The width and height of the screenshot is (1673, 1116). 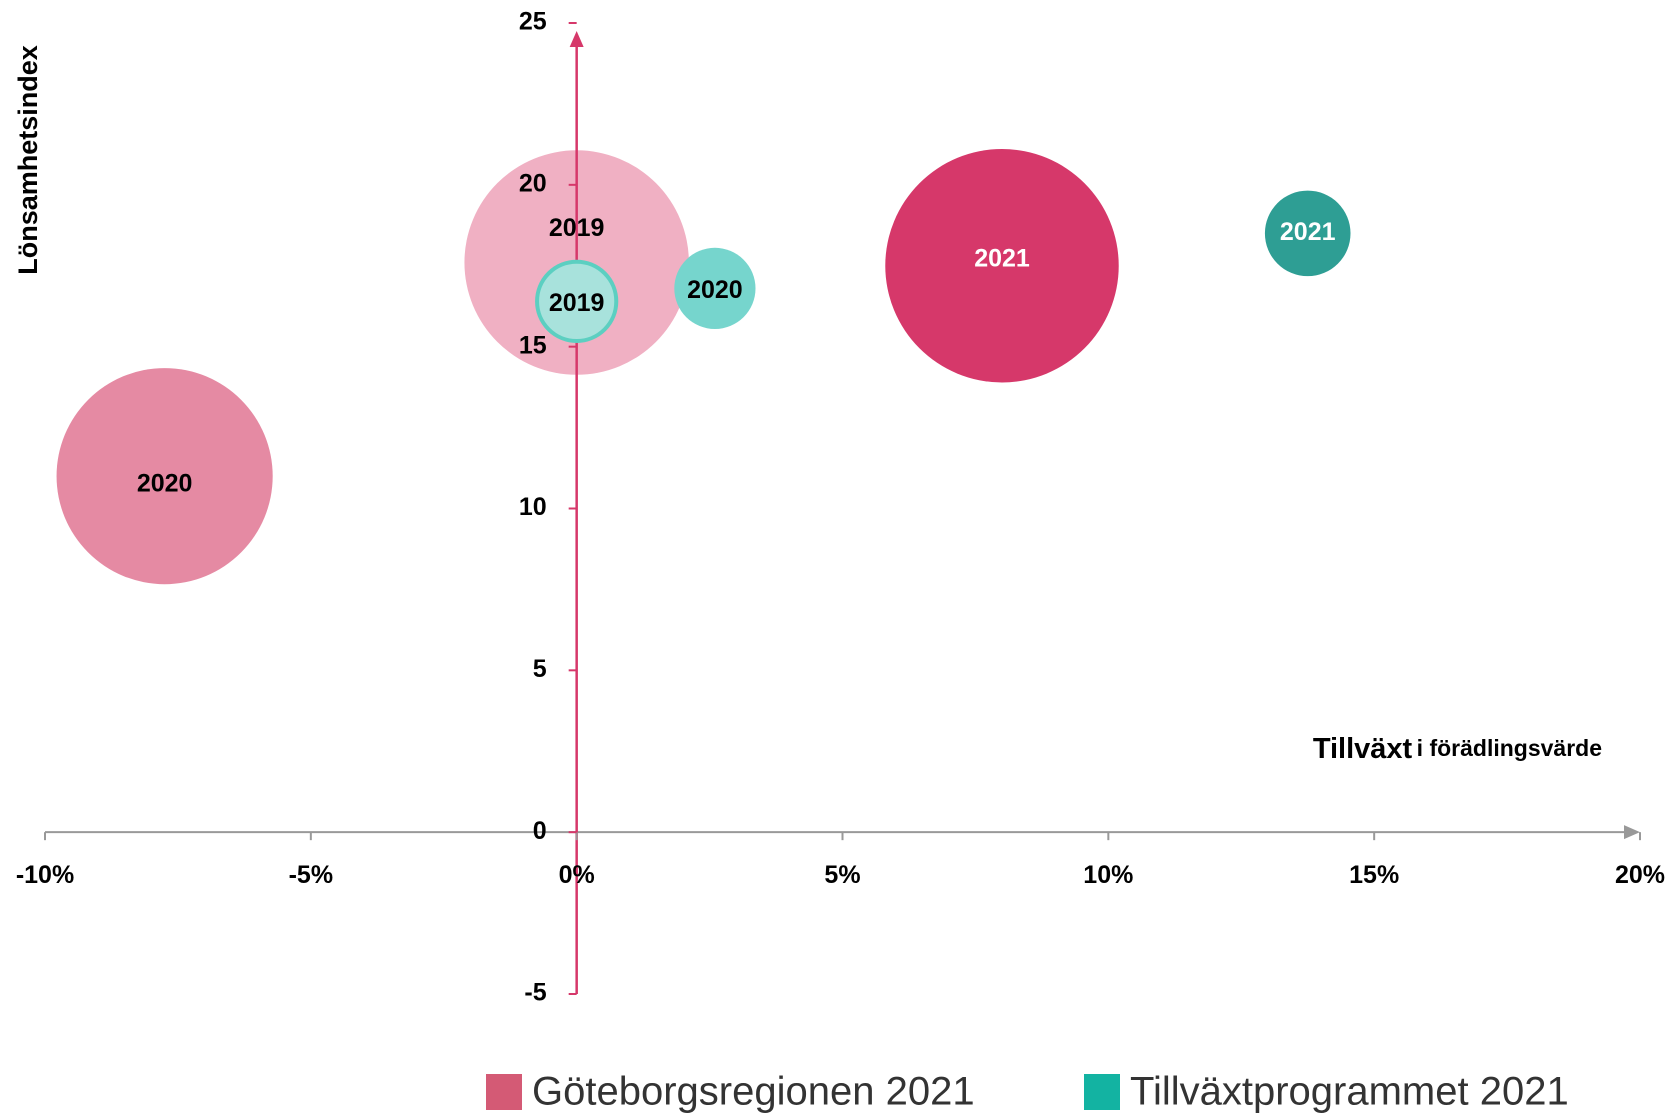 What do you see at coordinates (576, 39) in the screenshot?
I see `y-axis-arrow` at bounding box center [576, 39].